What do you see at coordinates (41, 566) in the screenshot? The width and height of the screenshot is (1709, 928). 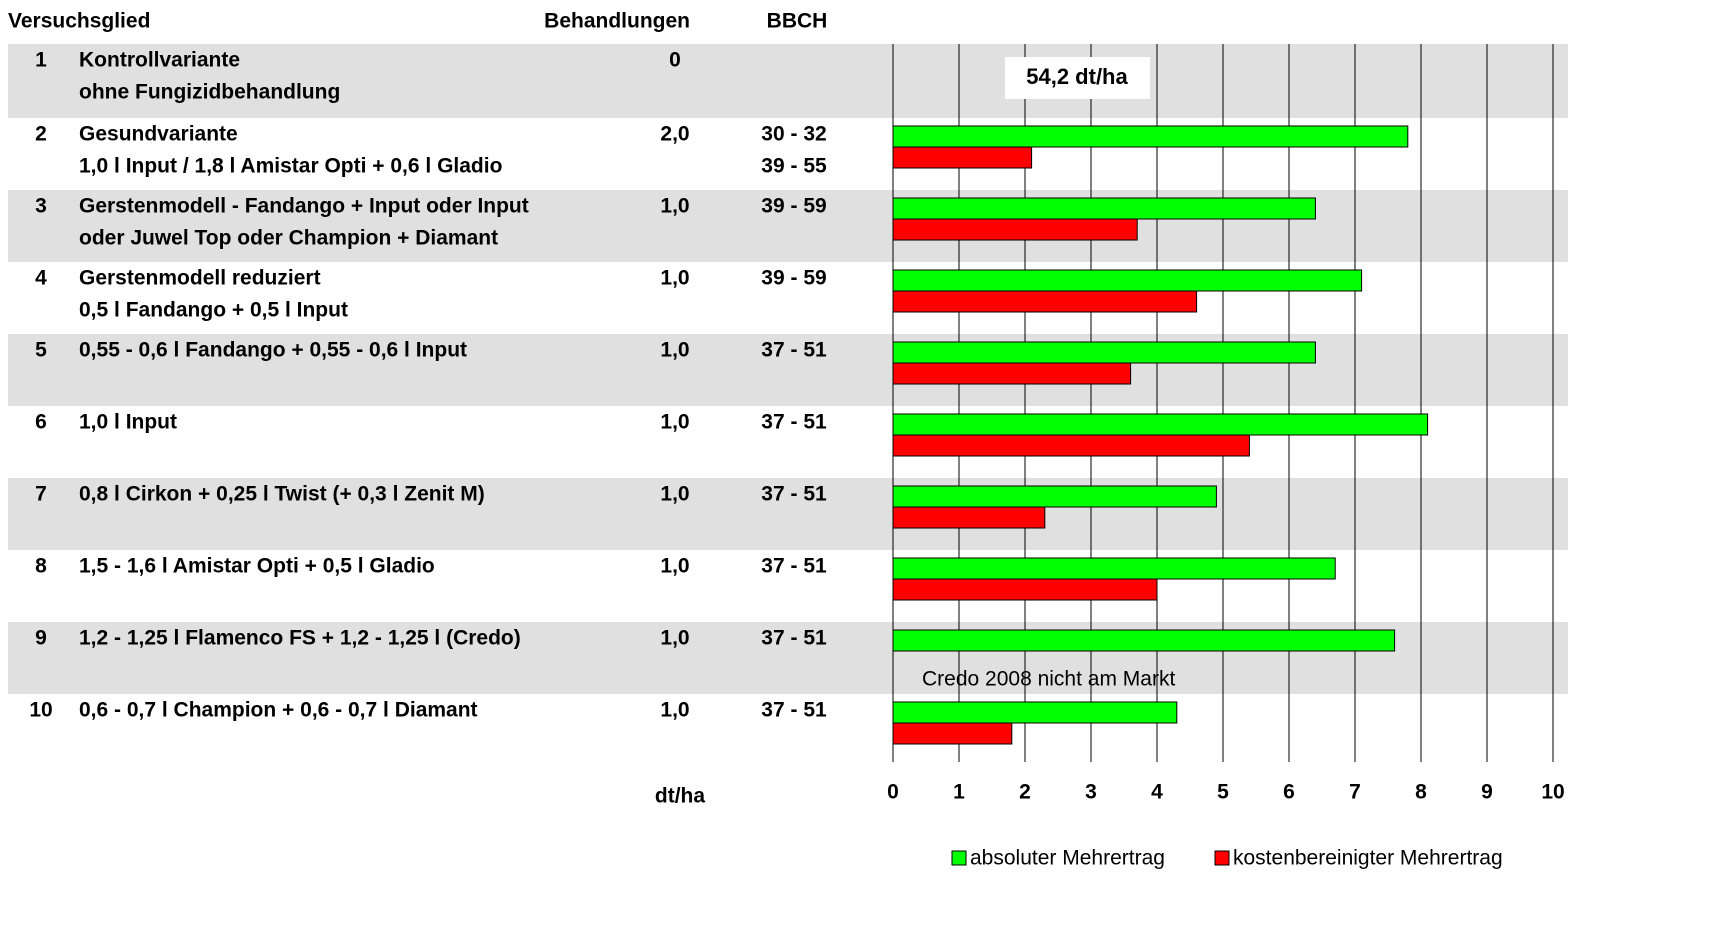 I see `row-number: 8` at bounding box center [41, 566].